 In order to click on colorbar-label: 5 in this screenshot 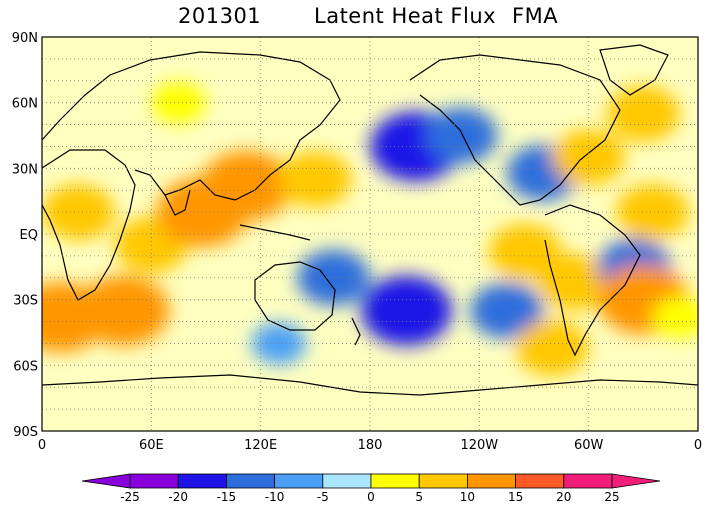, I will do `click(419, 497)`.